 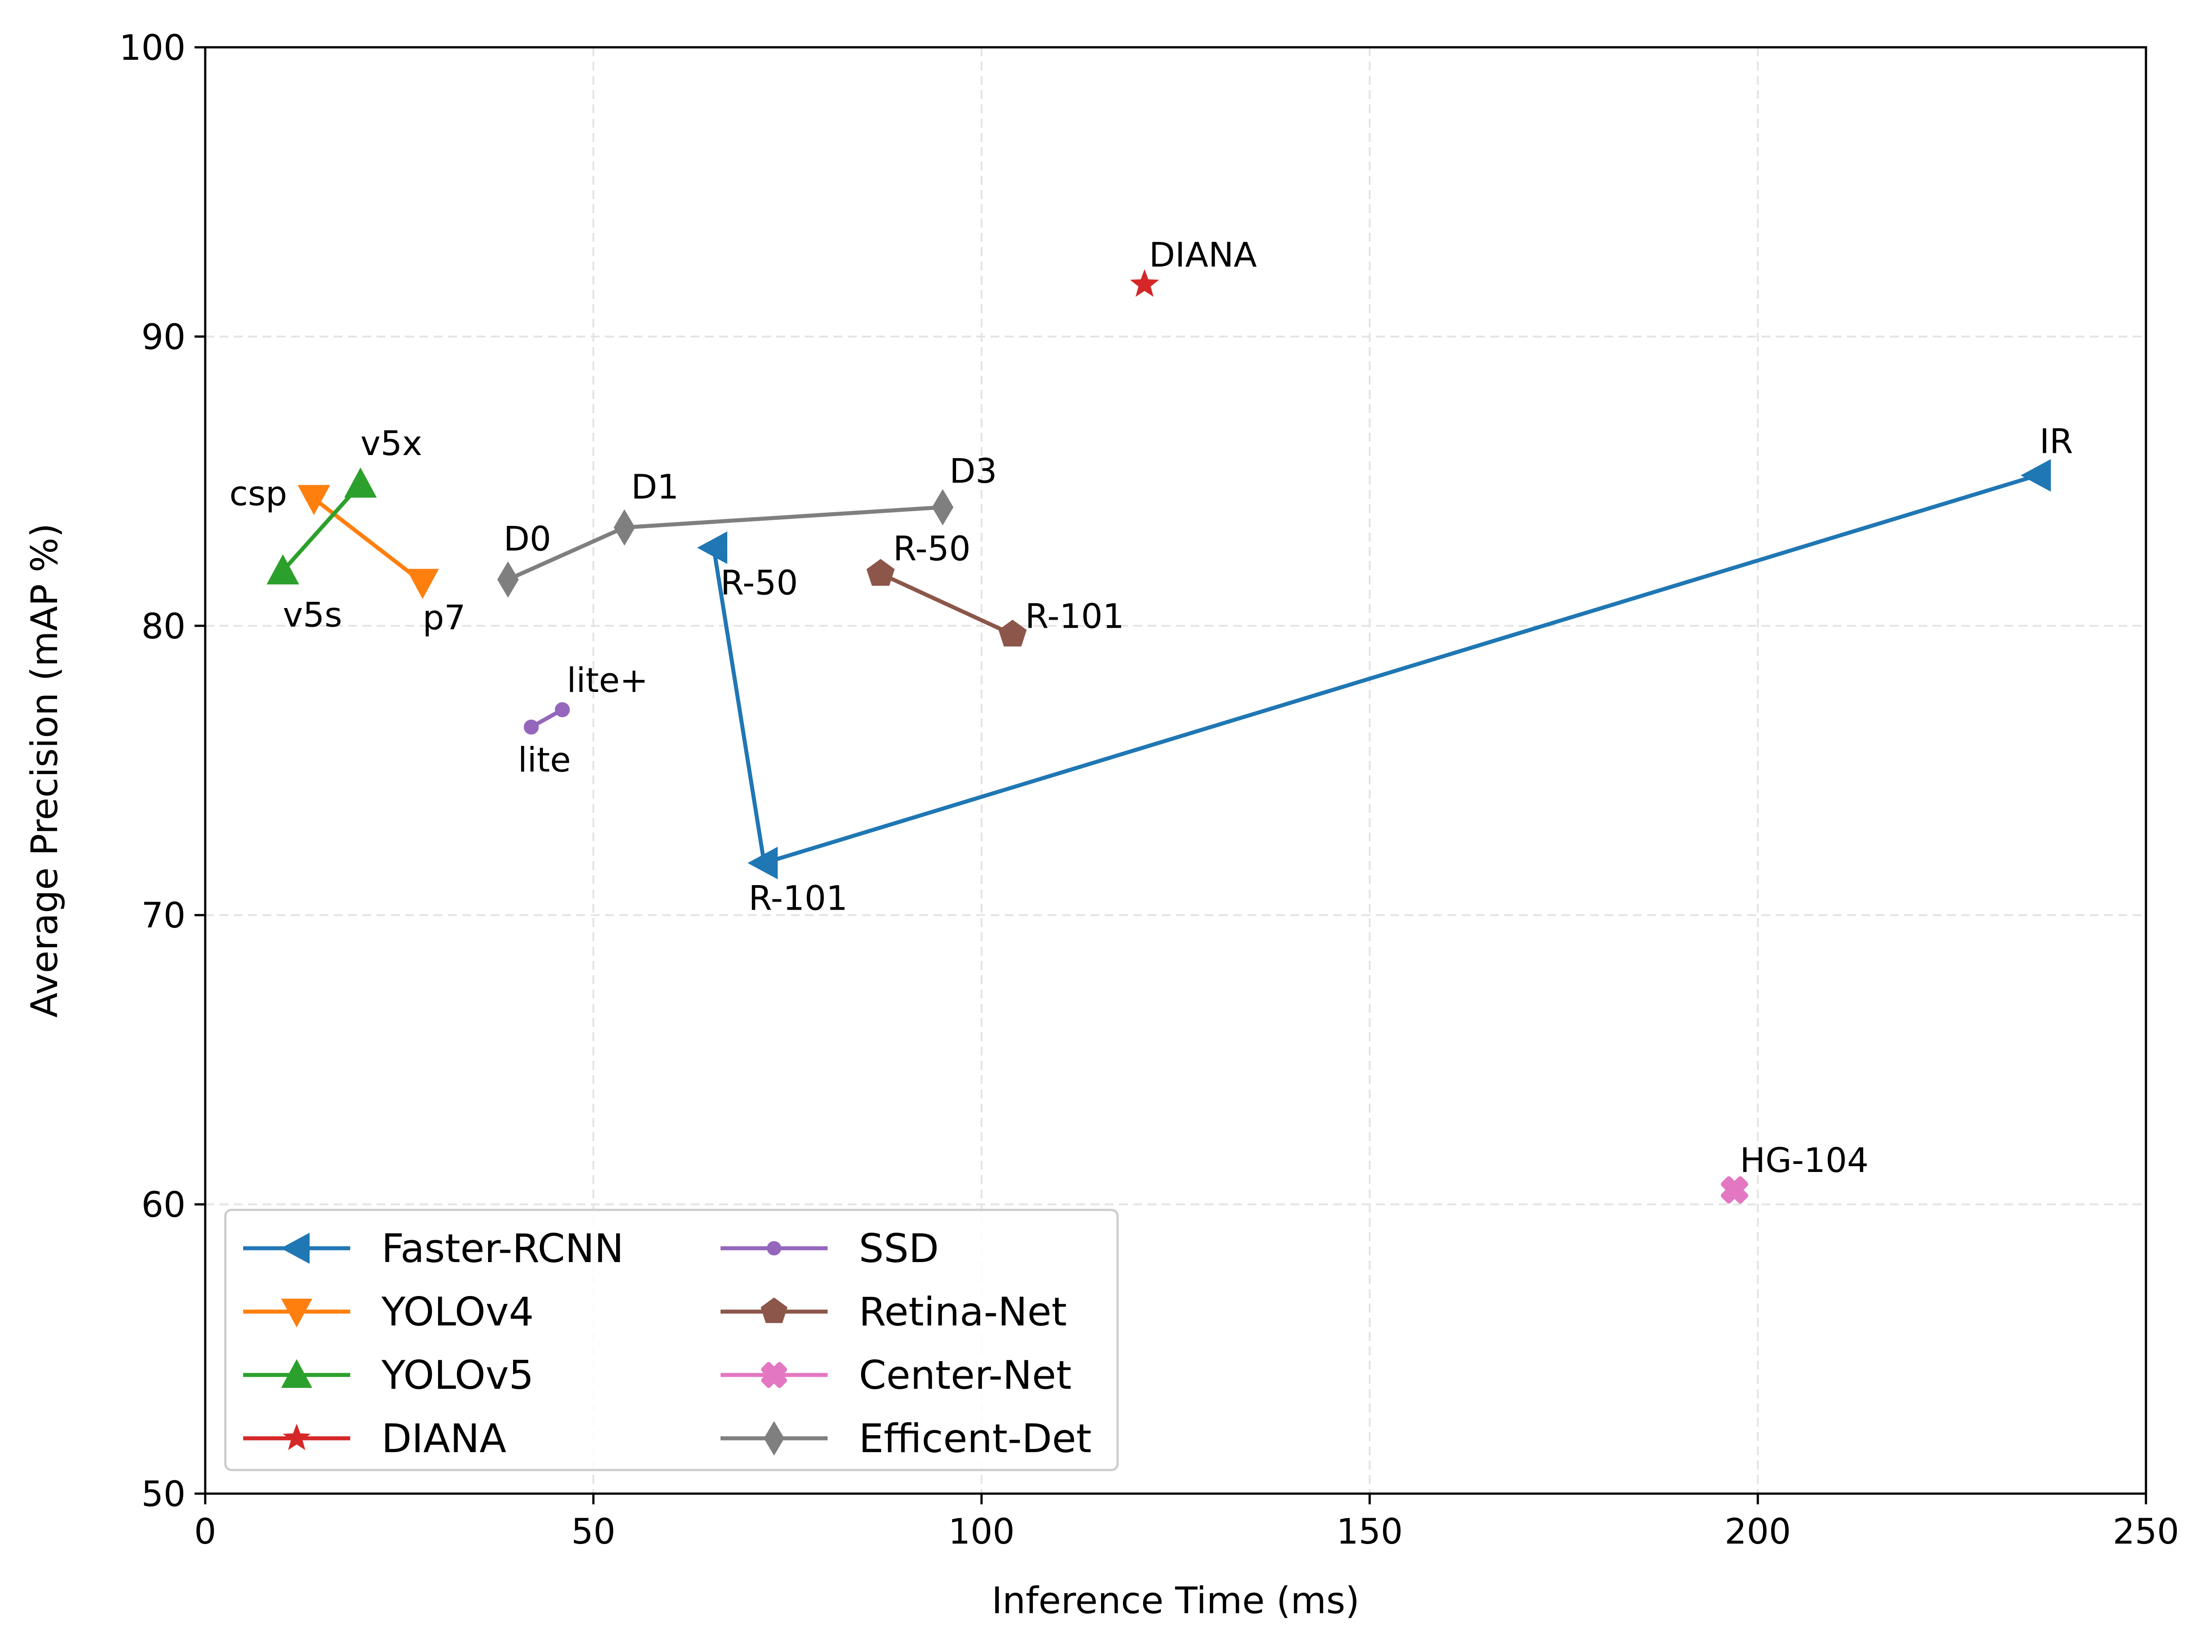 What do you see at coordinates (458, 1312) in the screenshot?
I see `legend-label: YOLOv4` at bounding box center [458, 1312].